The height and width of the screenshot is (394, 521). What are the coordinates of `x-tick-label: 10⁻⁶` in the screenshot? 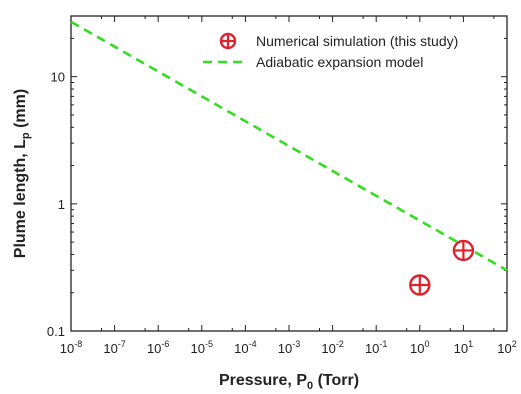 It's located at (158, 347).